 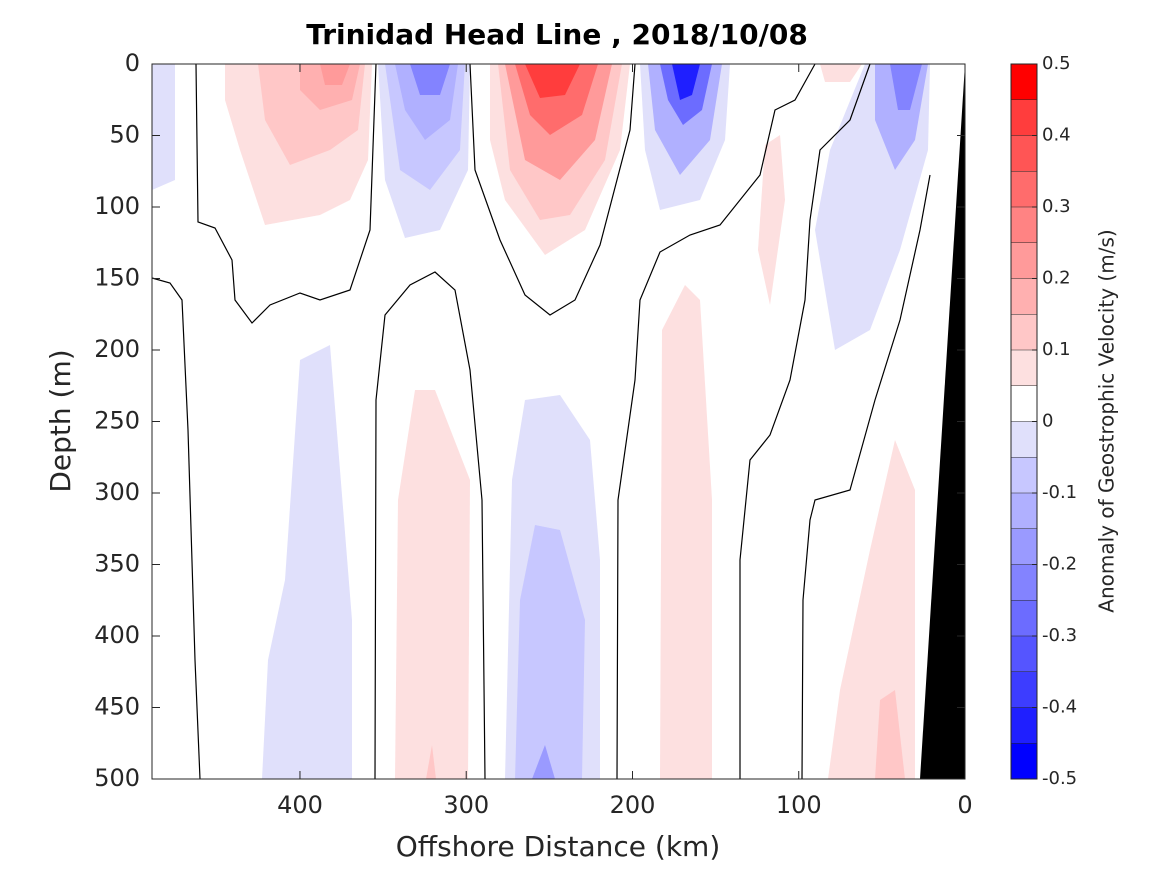 What do you see at coordinates (124, 135) in the screenshot?
I see `y-tick-label: 50` at bounding box center [124, 135].